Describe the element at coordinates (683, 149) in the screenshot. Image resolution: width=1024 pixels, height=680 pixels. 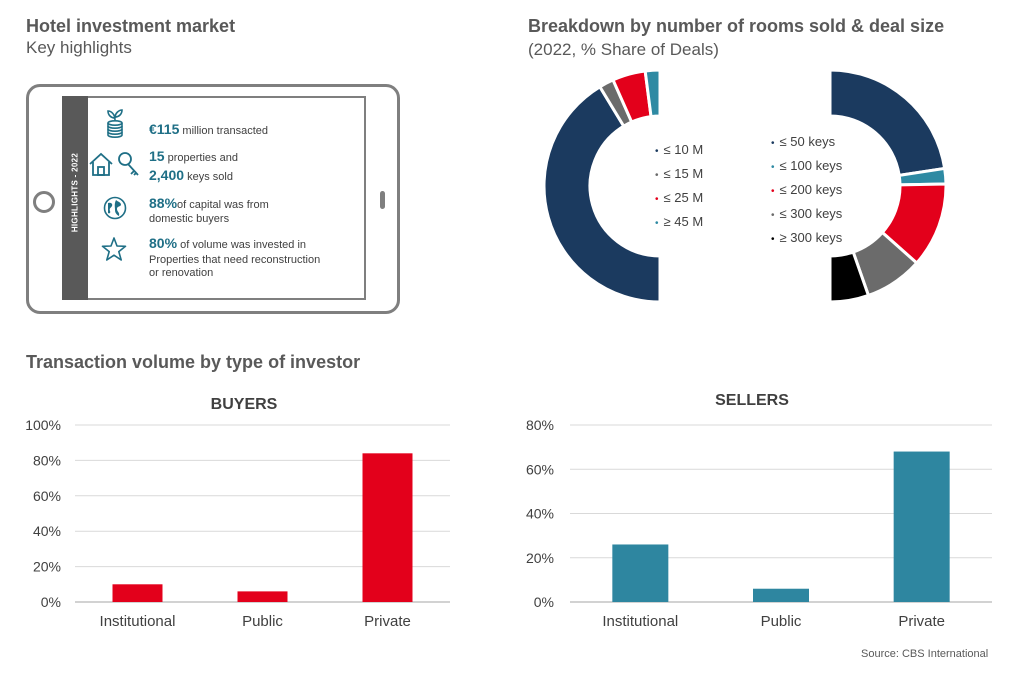
I see `deal-size-legend-label: ≤ 10 M` at that location.